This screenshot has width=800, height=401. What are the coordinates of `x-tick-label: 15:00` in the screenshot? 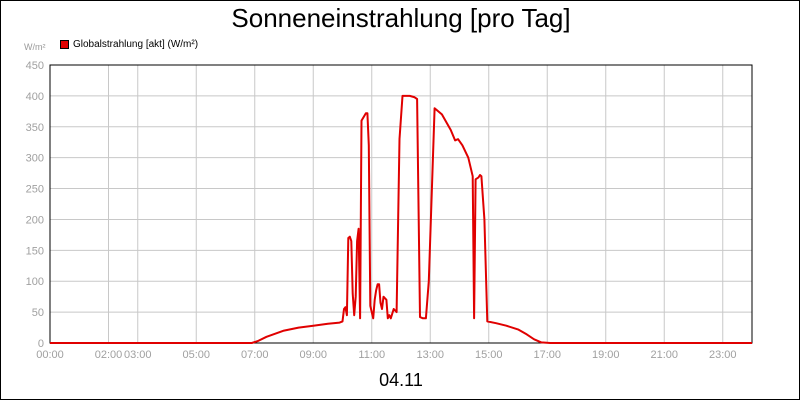 It's located at (489, 355).